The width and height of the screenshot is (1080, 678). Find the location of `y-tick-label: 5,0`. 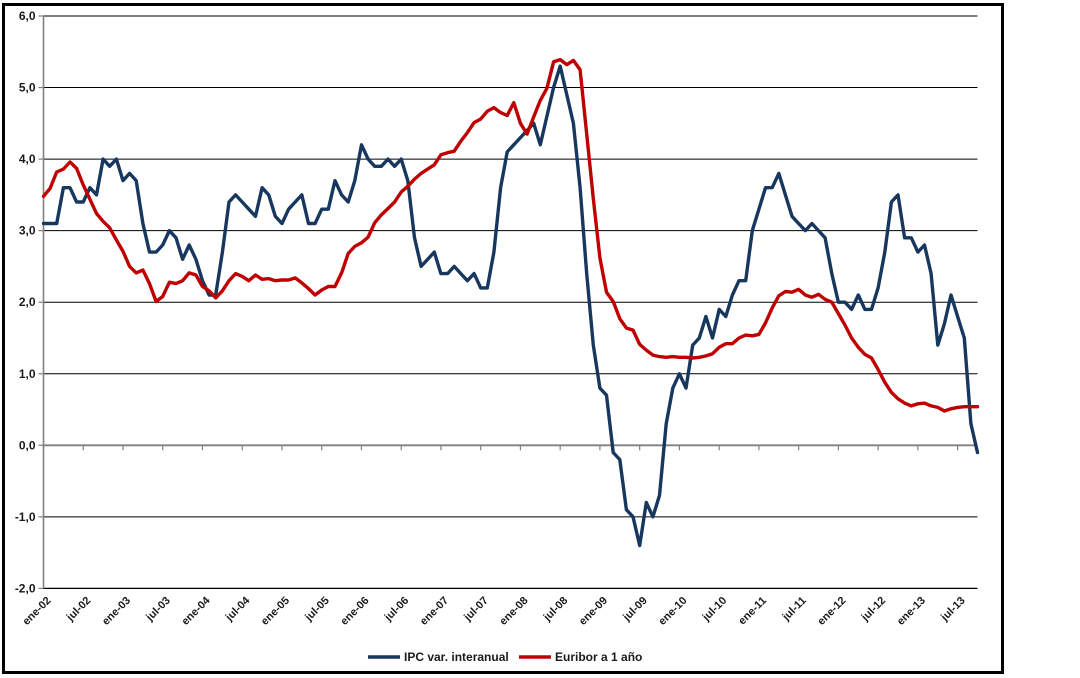

y-tick-label: 5,0 is located at coordinates (27, 88).